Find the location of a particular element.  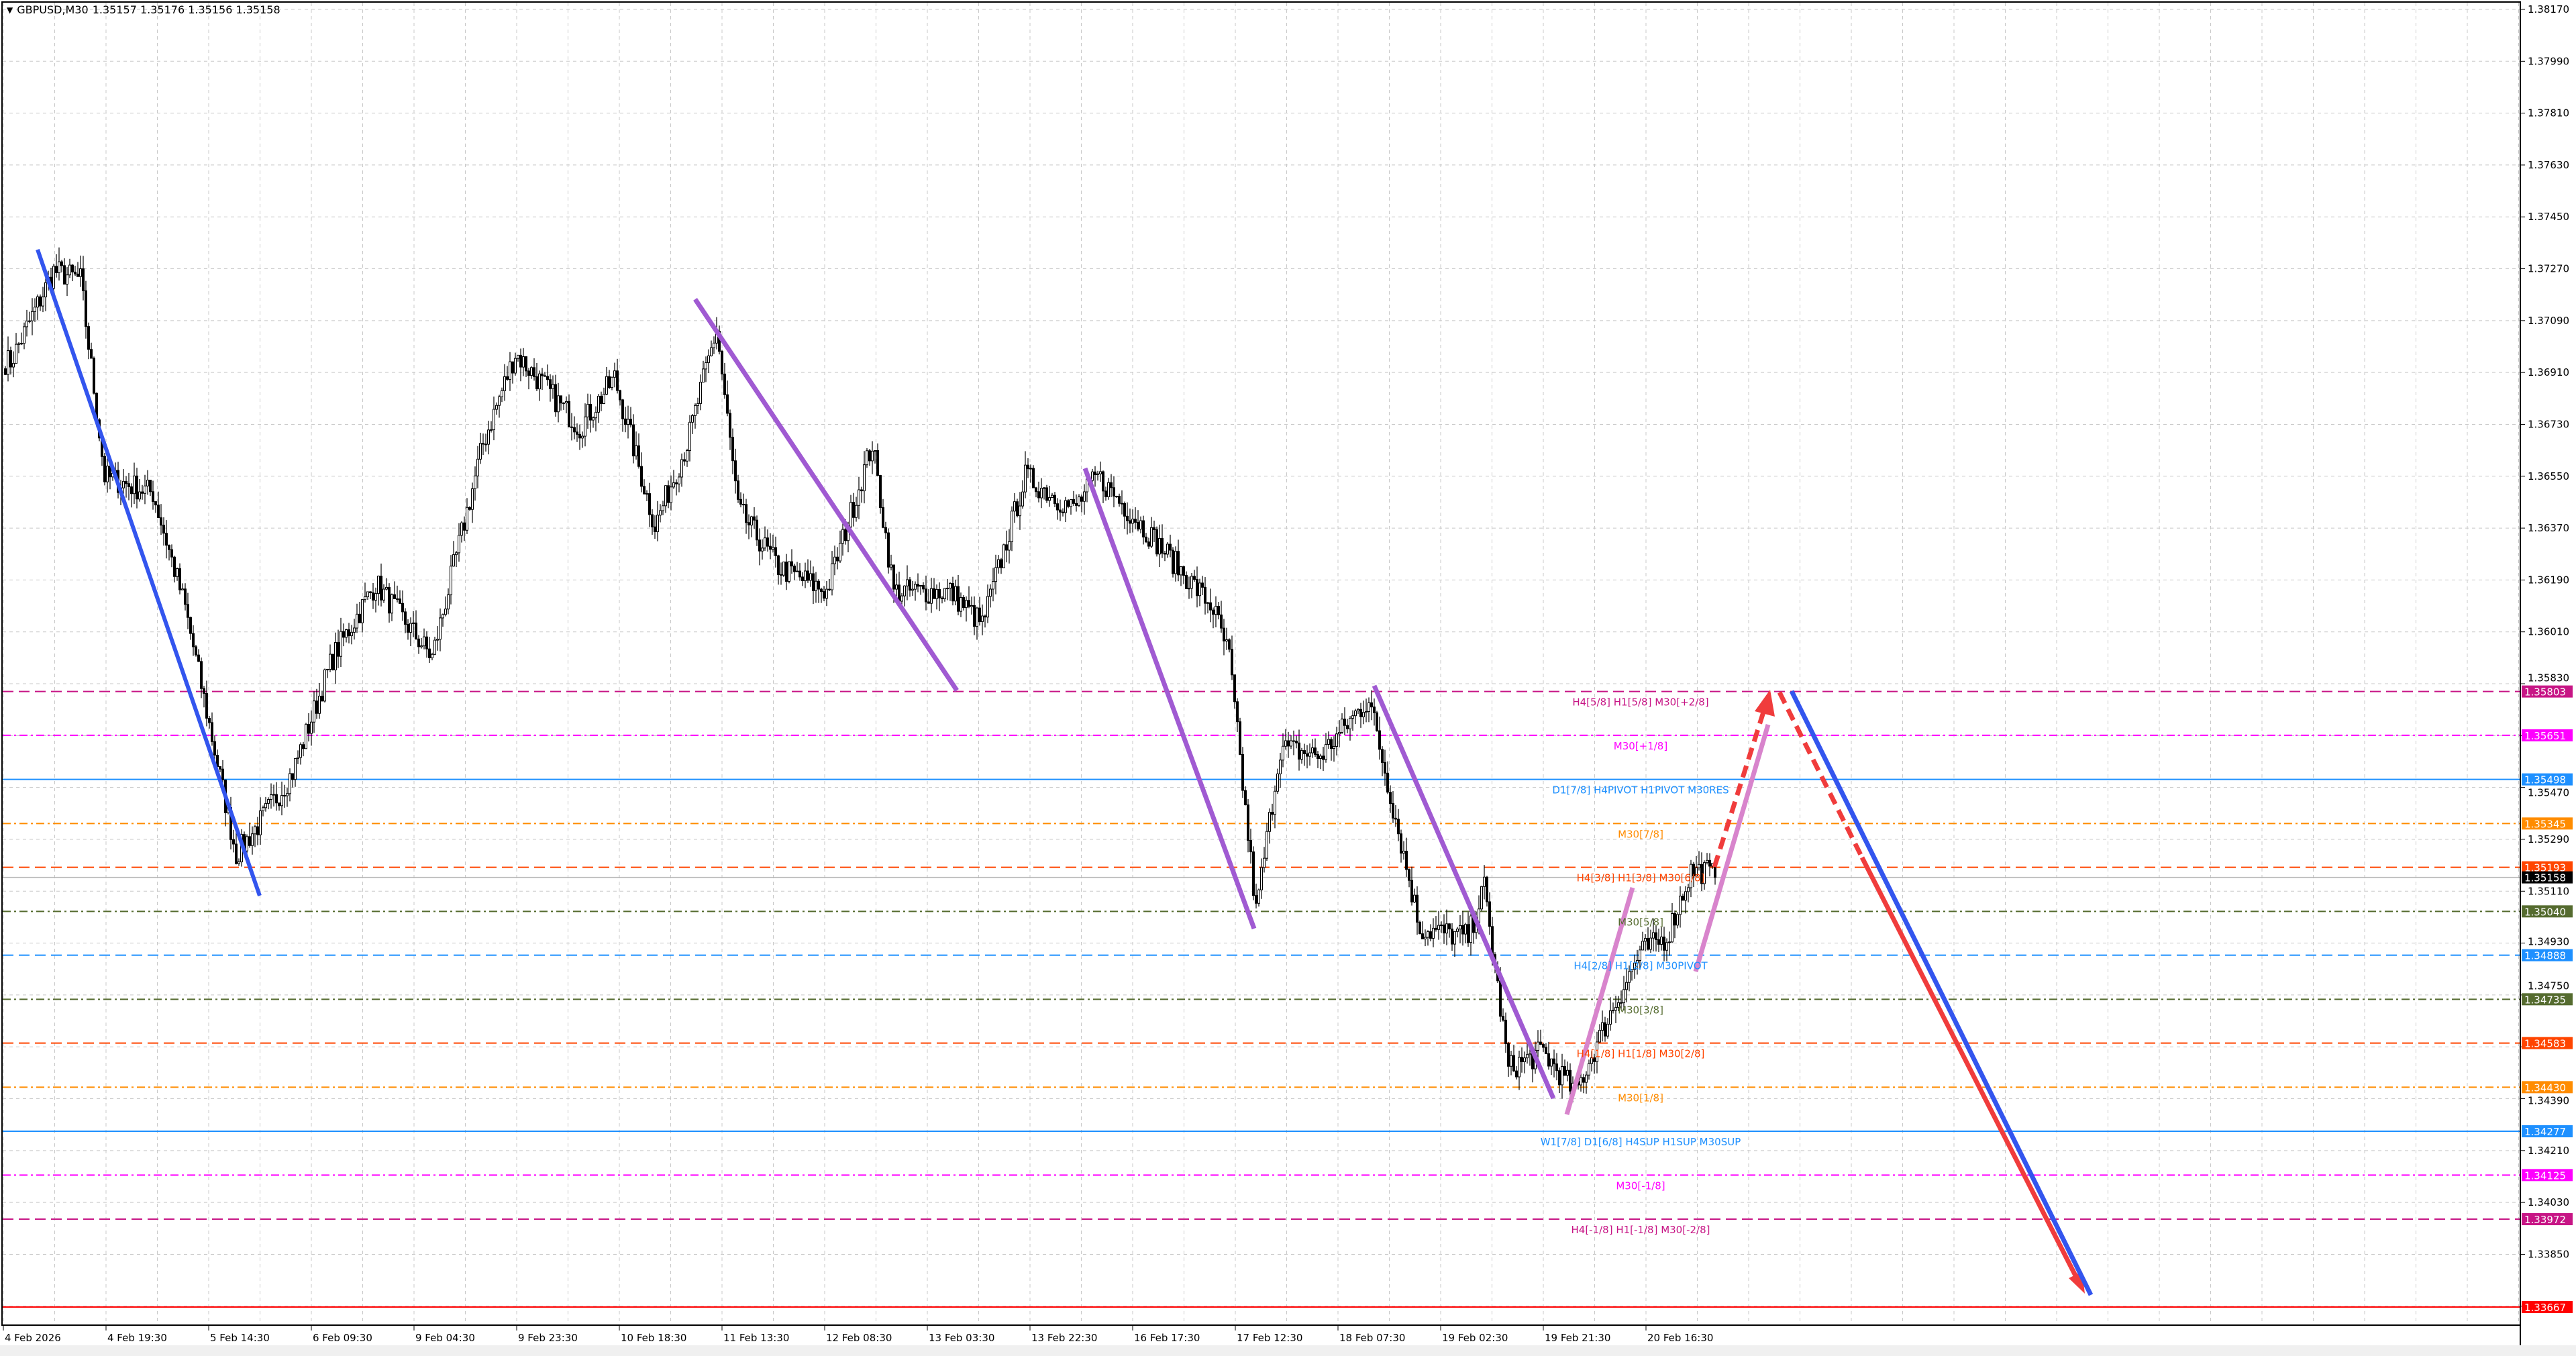

forecast-arrow-down-dashed is located at coordinates (1821, 775).